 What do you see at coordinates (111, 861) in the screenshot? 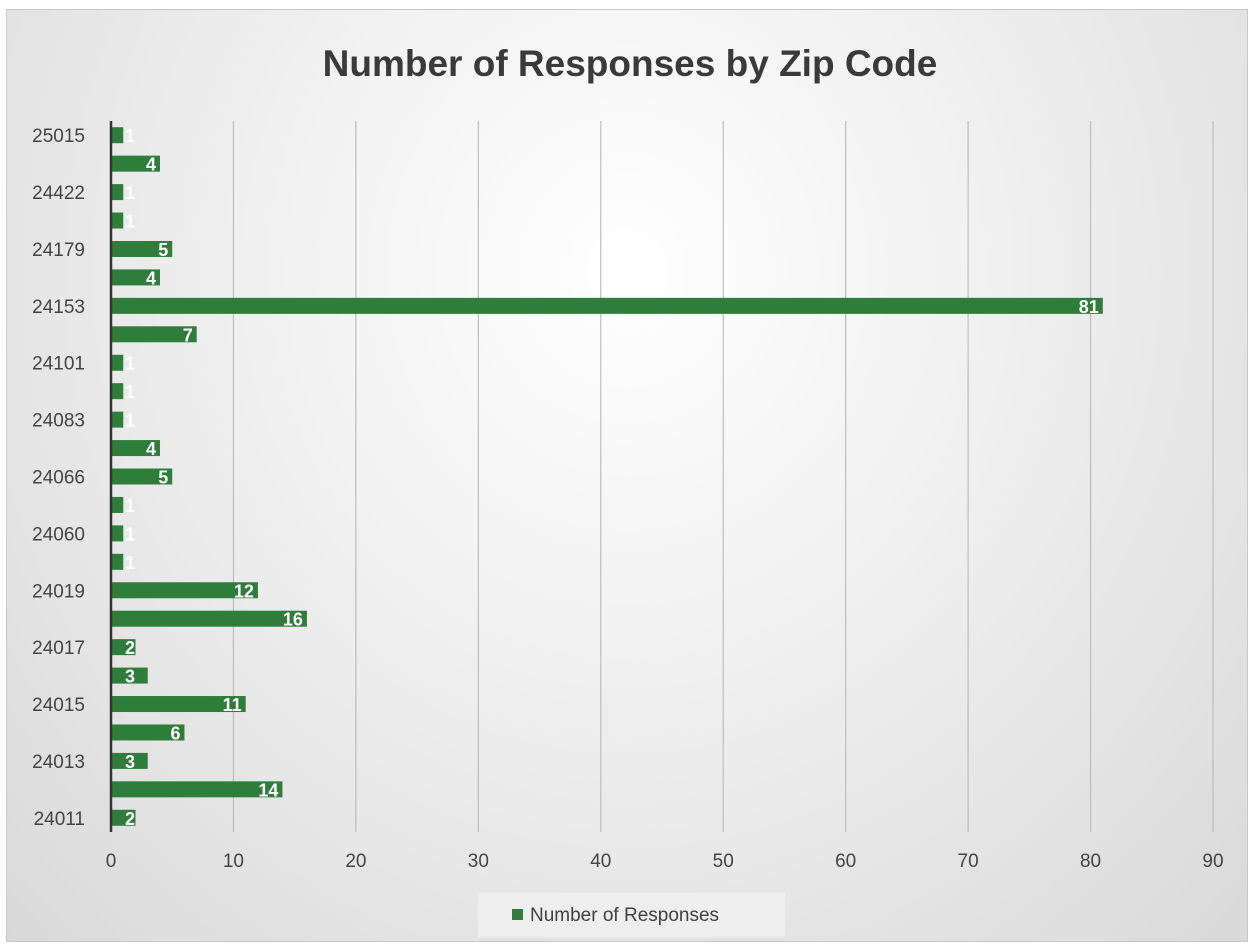
I see `x-tick-label: 0` at bounding box center [111, 861].